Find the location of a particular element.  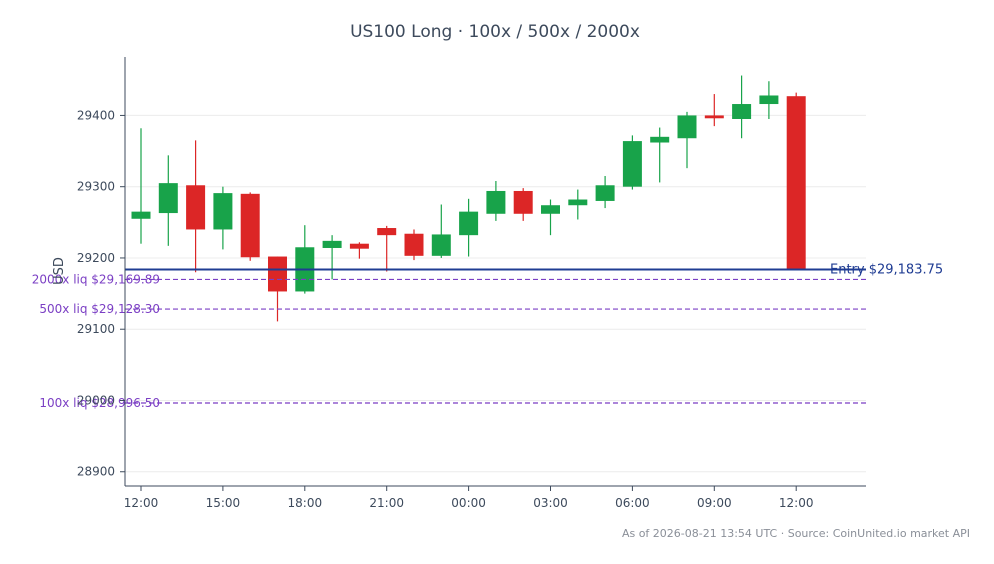

x-tick-label: 00:00 is located at coordinates (468, 503).